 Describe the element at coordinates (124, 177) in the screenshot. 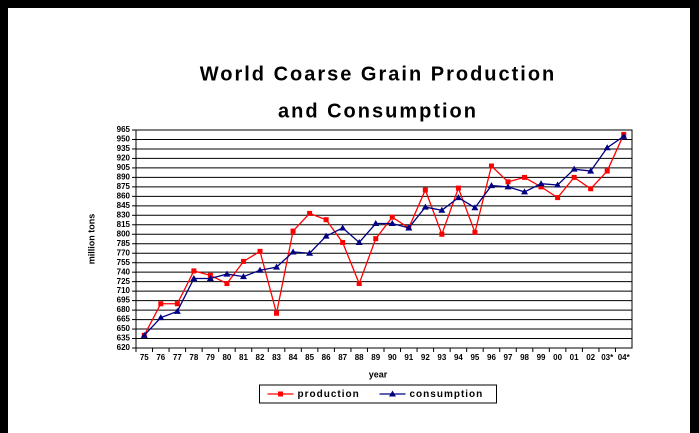

I see `y-tick-label: 890` at that location.